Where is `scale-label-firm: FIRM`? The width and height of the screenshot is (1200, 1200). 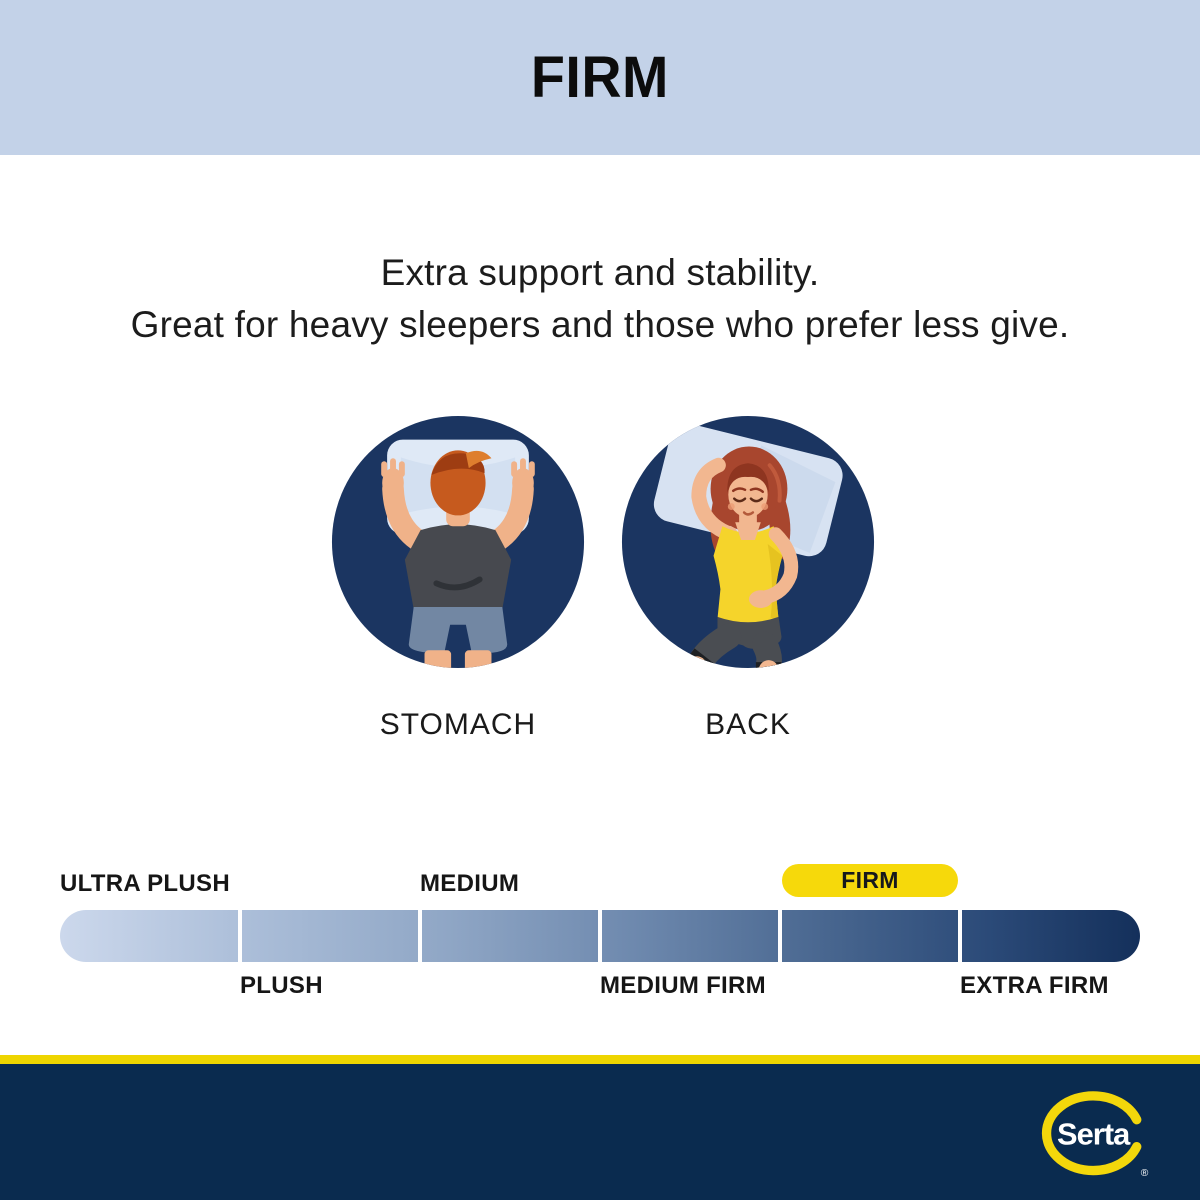
scale-label-firm: FIRM is located at coordinates (870, 880).